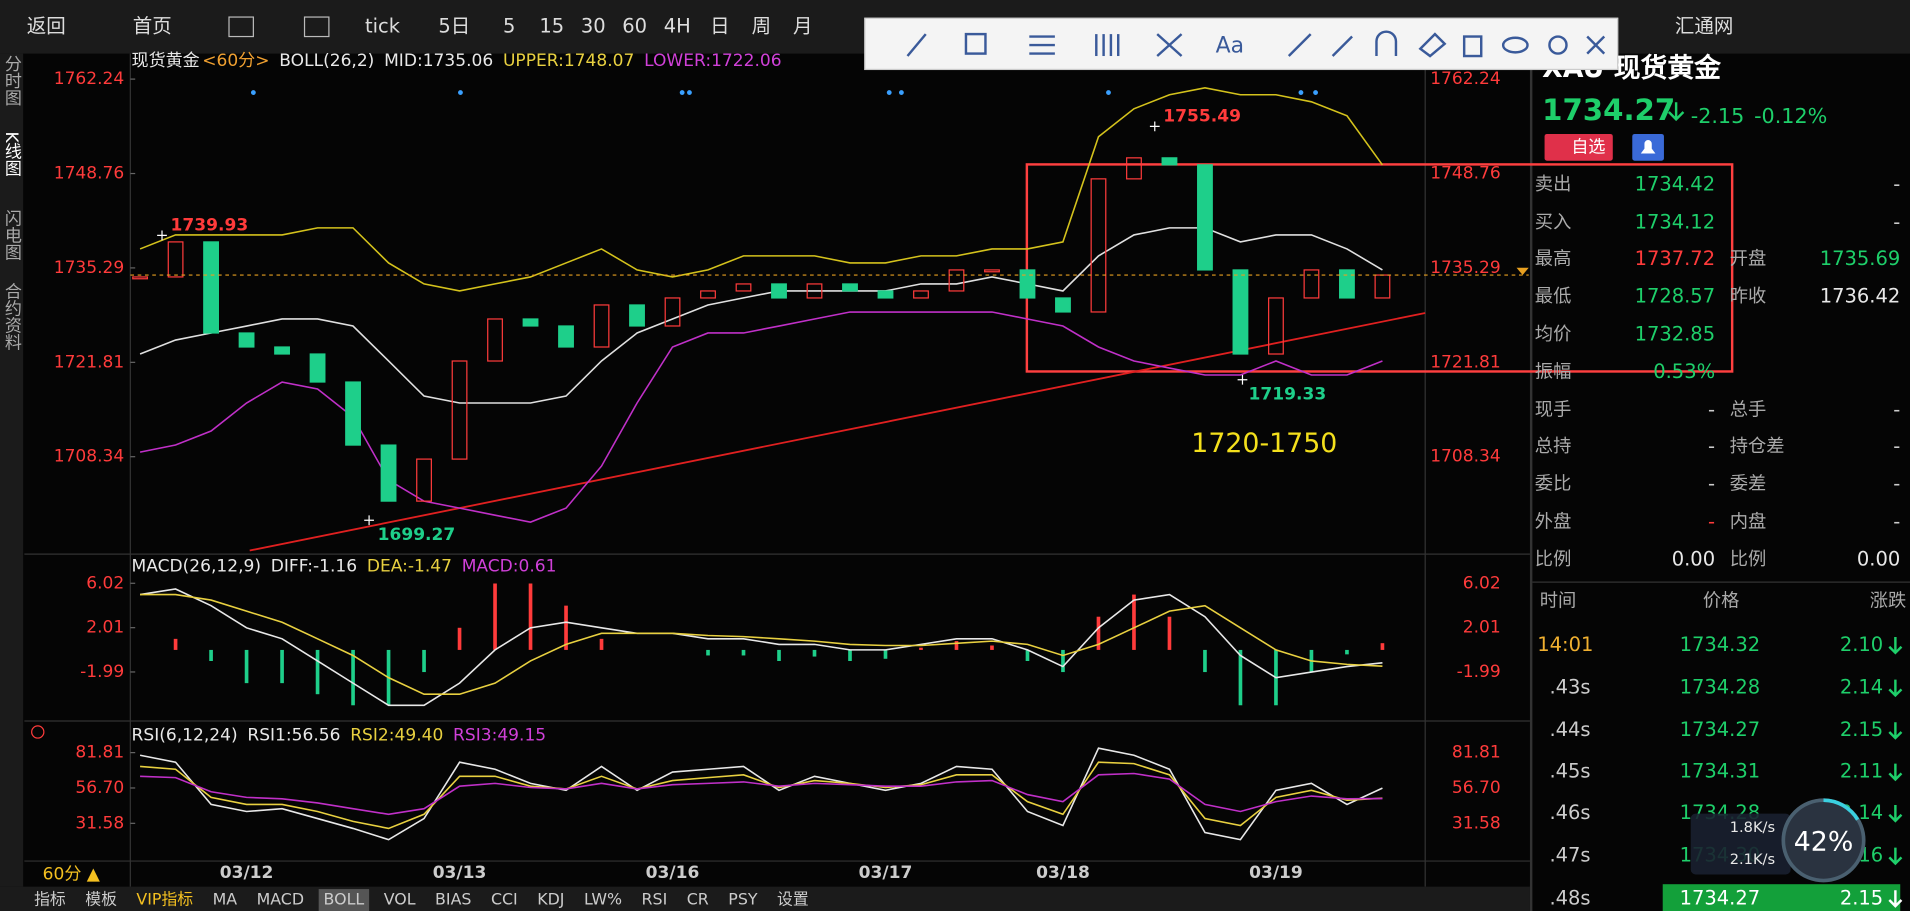 Image resolution: width=1910 pixels, height=911 pixels. Describe the element at coordinates (11, 80) in the screenshot. I see `sidebar-tab: 分时图` at that location.